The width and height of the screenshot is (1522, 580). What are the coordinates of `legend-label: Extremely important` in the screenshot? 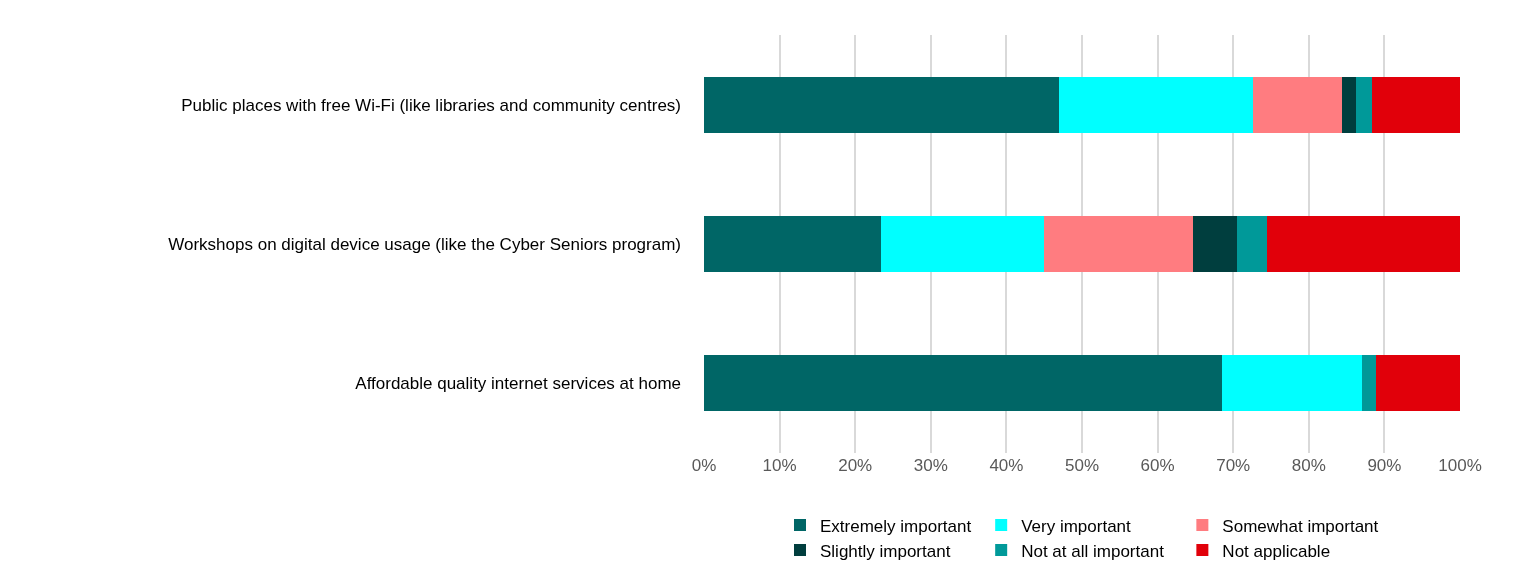 It's located at (896, 526).